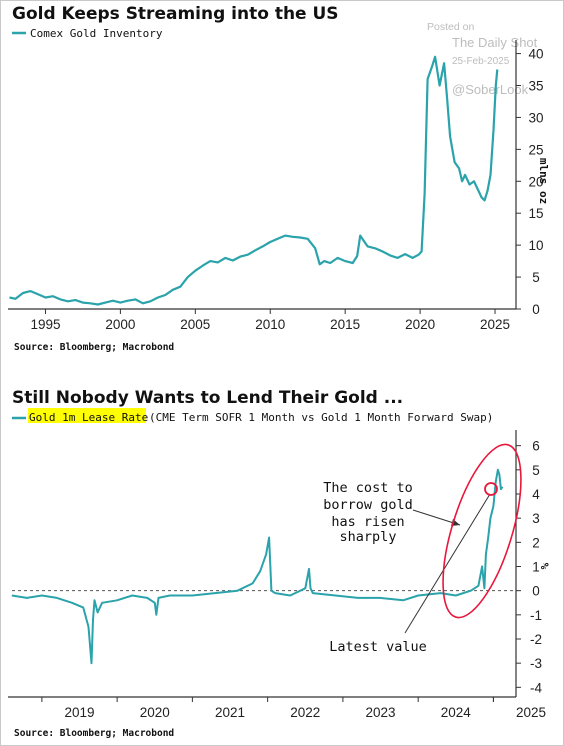 The width and height of the screenshot is (564, 746). Describe the element at coordinates (378, 647) in the screenshot. I see `annotation-latest: Latest value` at that location.